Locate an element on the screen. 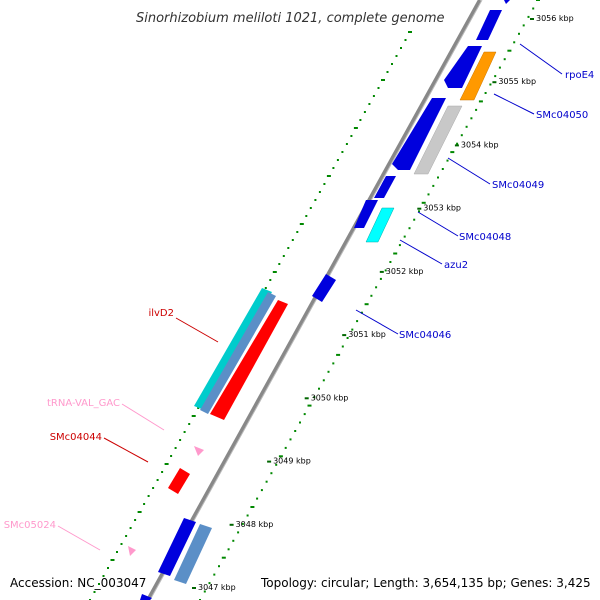  gene-ilvD2-teal is located at coordinates (233, 349).